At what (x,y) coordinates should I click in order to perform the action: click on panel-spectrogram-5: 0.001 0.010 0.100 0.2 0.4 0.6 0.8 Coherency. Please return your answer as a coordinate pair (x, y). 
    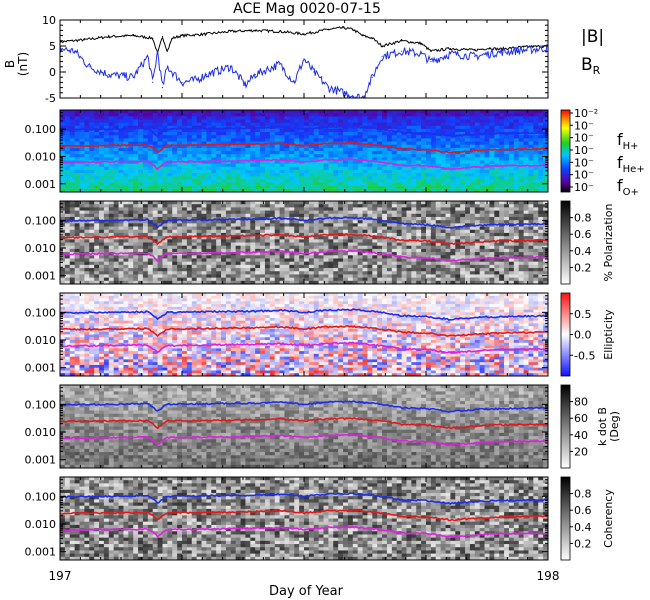
    Looking at the image, I should click on (320, 518).